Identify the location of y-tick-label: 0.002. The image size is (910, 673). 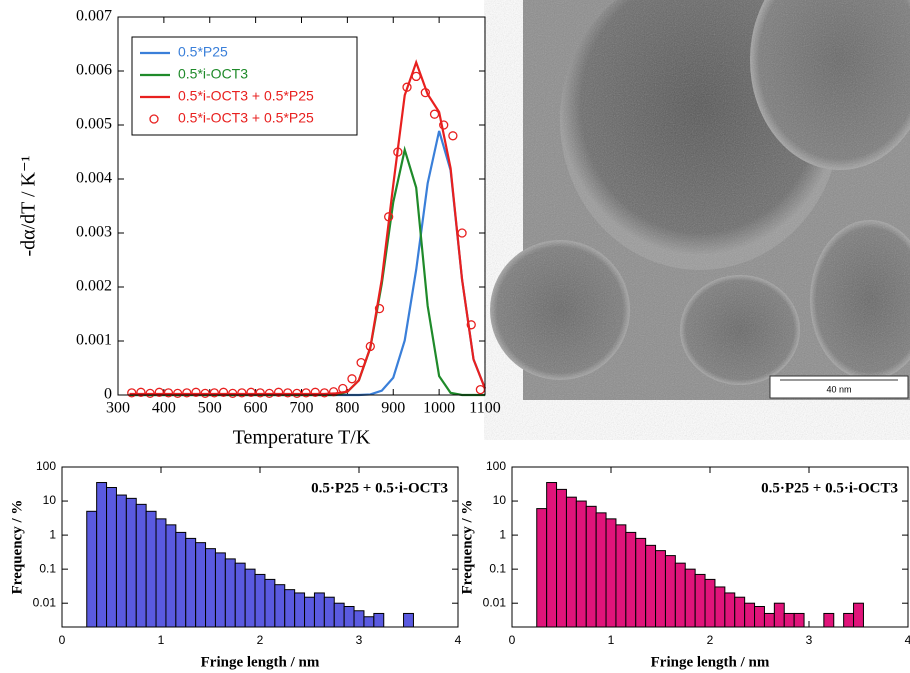
(94, 286).